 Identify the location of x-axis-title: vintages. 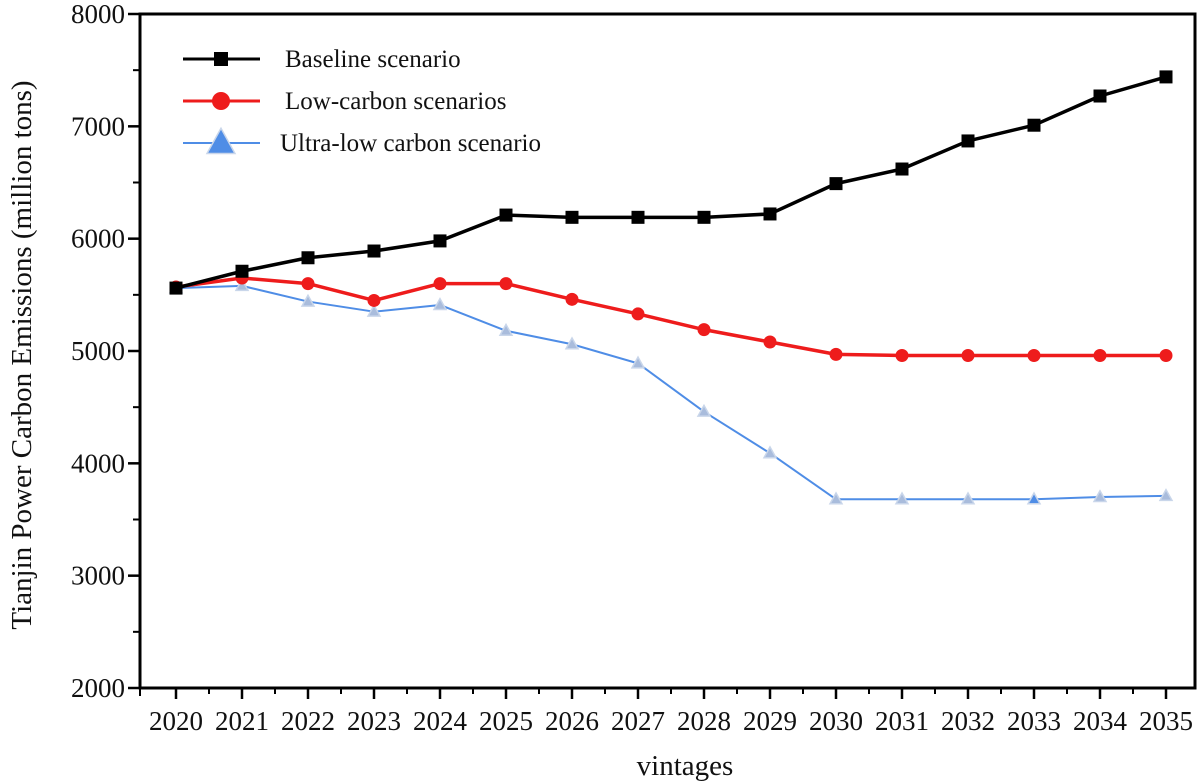
(685, 765).